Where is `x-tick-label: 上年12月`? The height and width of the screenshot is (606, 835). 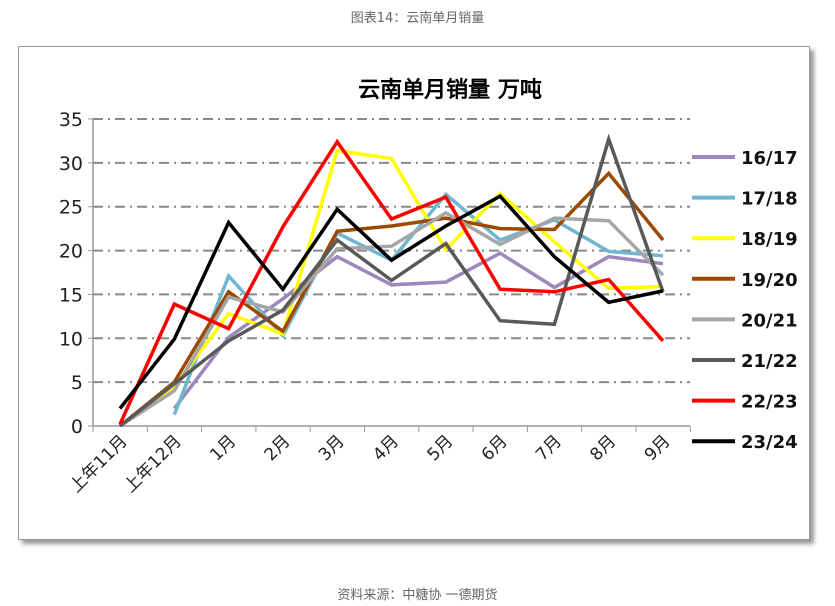 x-tick-label: 上年12月 is located at coordinates (153, 464).